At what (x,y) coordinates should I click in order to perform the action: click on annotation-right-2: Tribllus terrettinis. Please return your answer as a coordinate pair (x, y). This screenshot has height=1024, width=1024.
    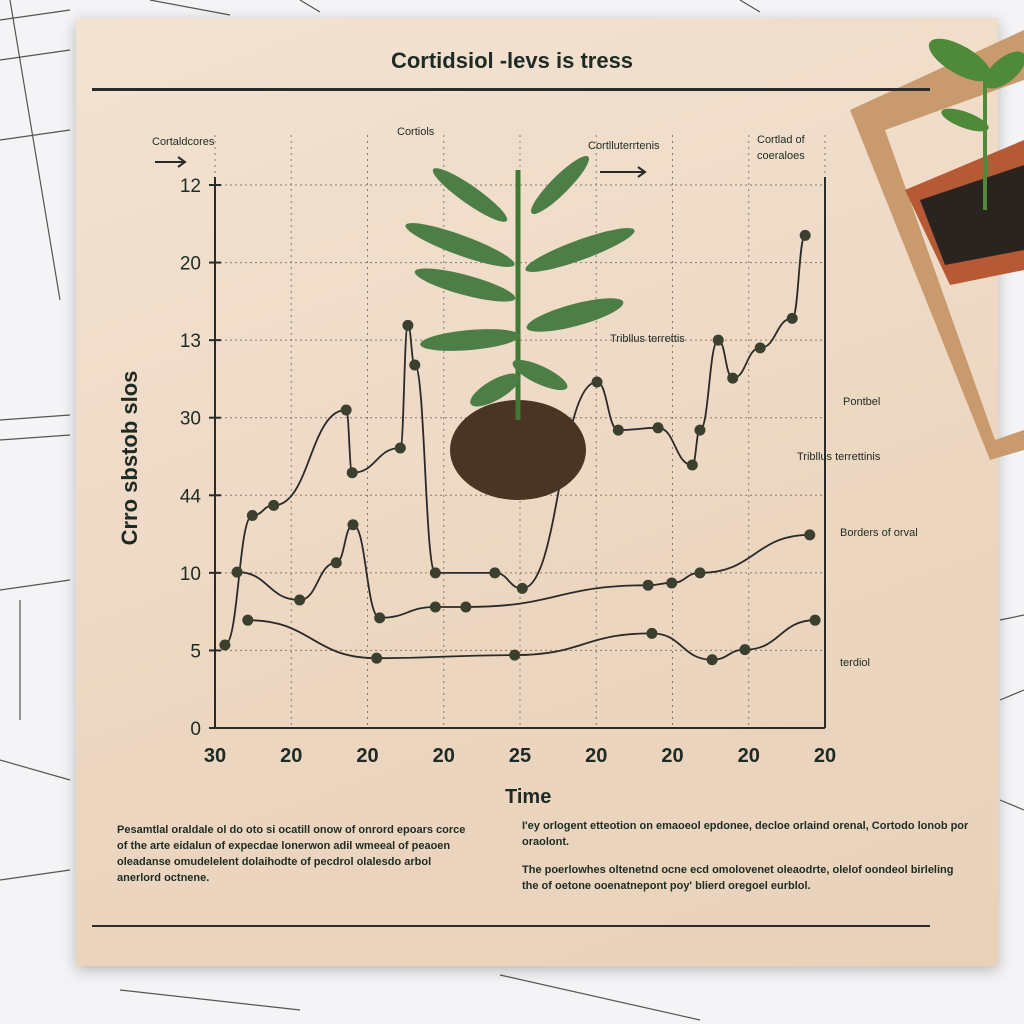
    Looking at the image, I should click on (839, 457).